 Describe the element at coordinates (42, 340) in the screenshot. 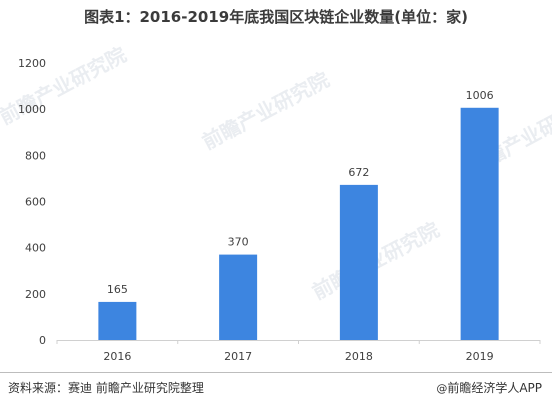

I see `y-tick-label: 0` at that location.